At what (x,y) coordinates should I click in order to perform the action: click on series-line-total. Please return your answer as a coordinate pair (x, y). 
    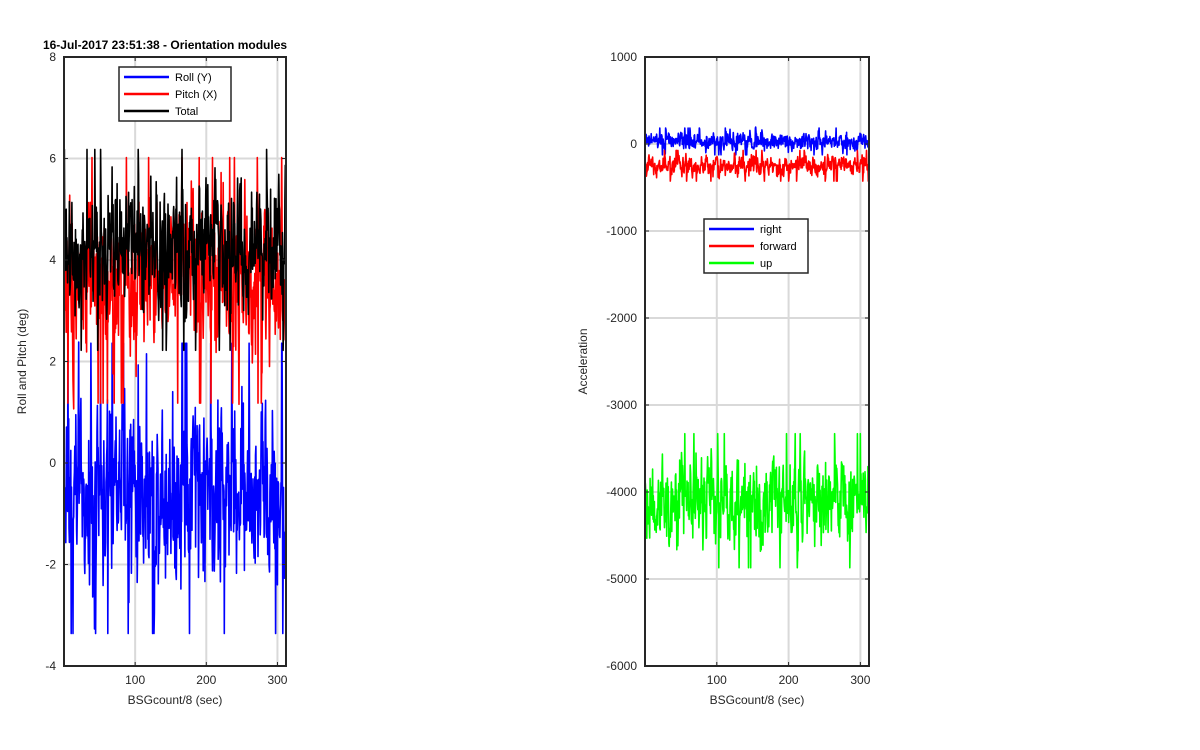
    Looking at the image, I should click on (175, 250).